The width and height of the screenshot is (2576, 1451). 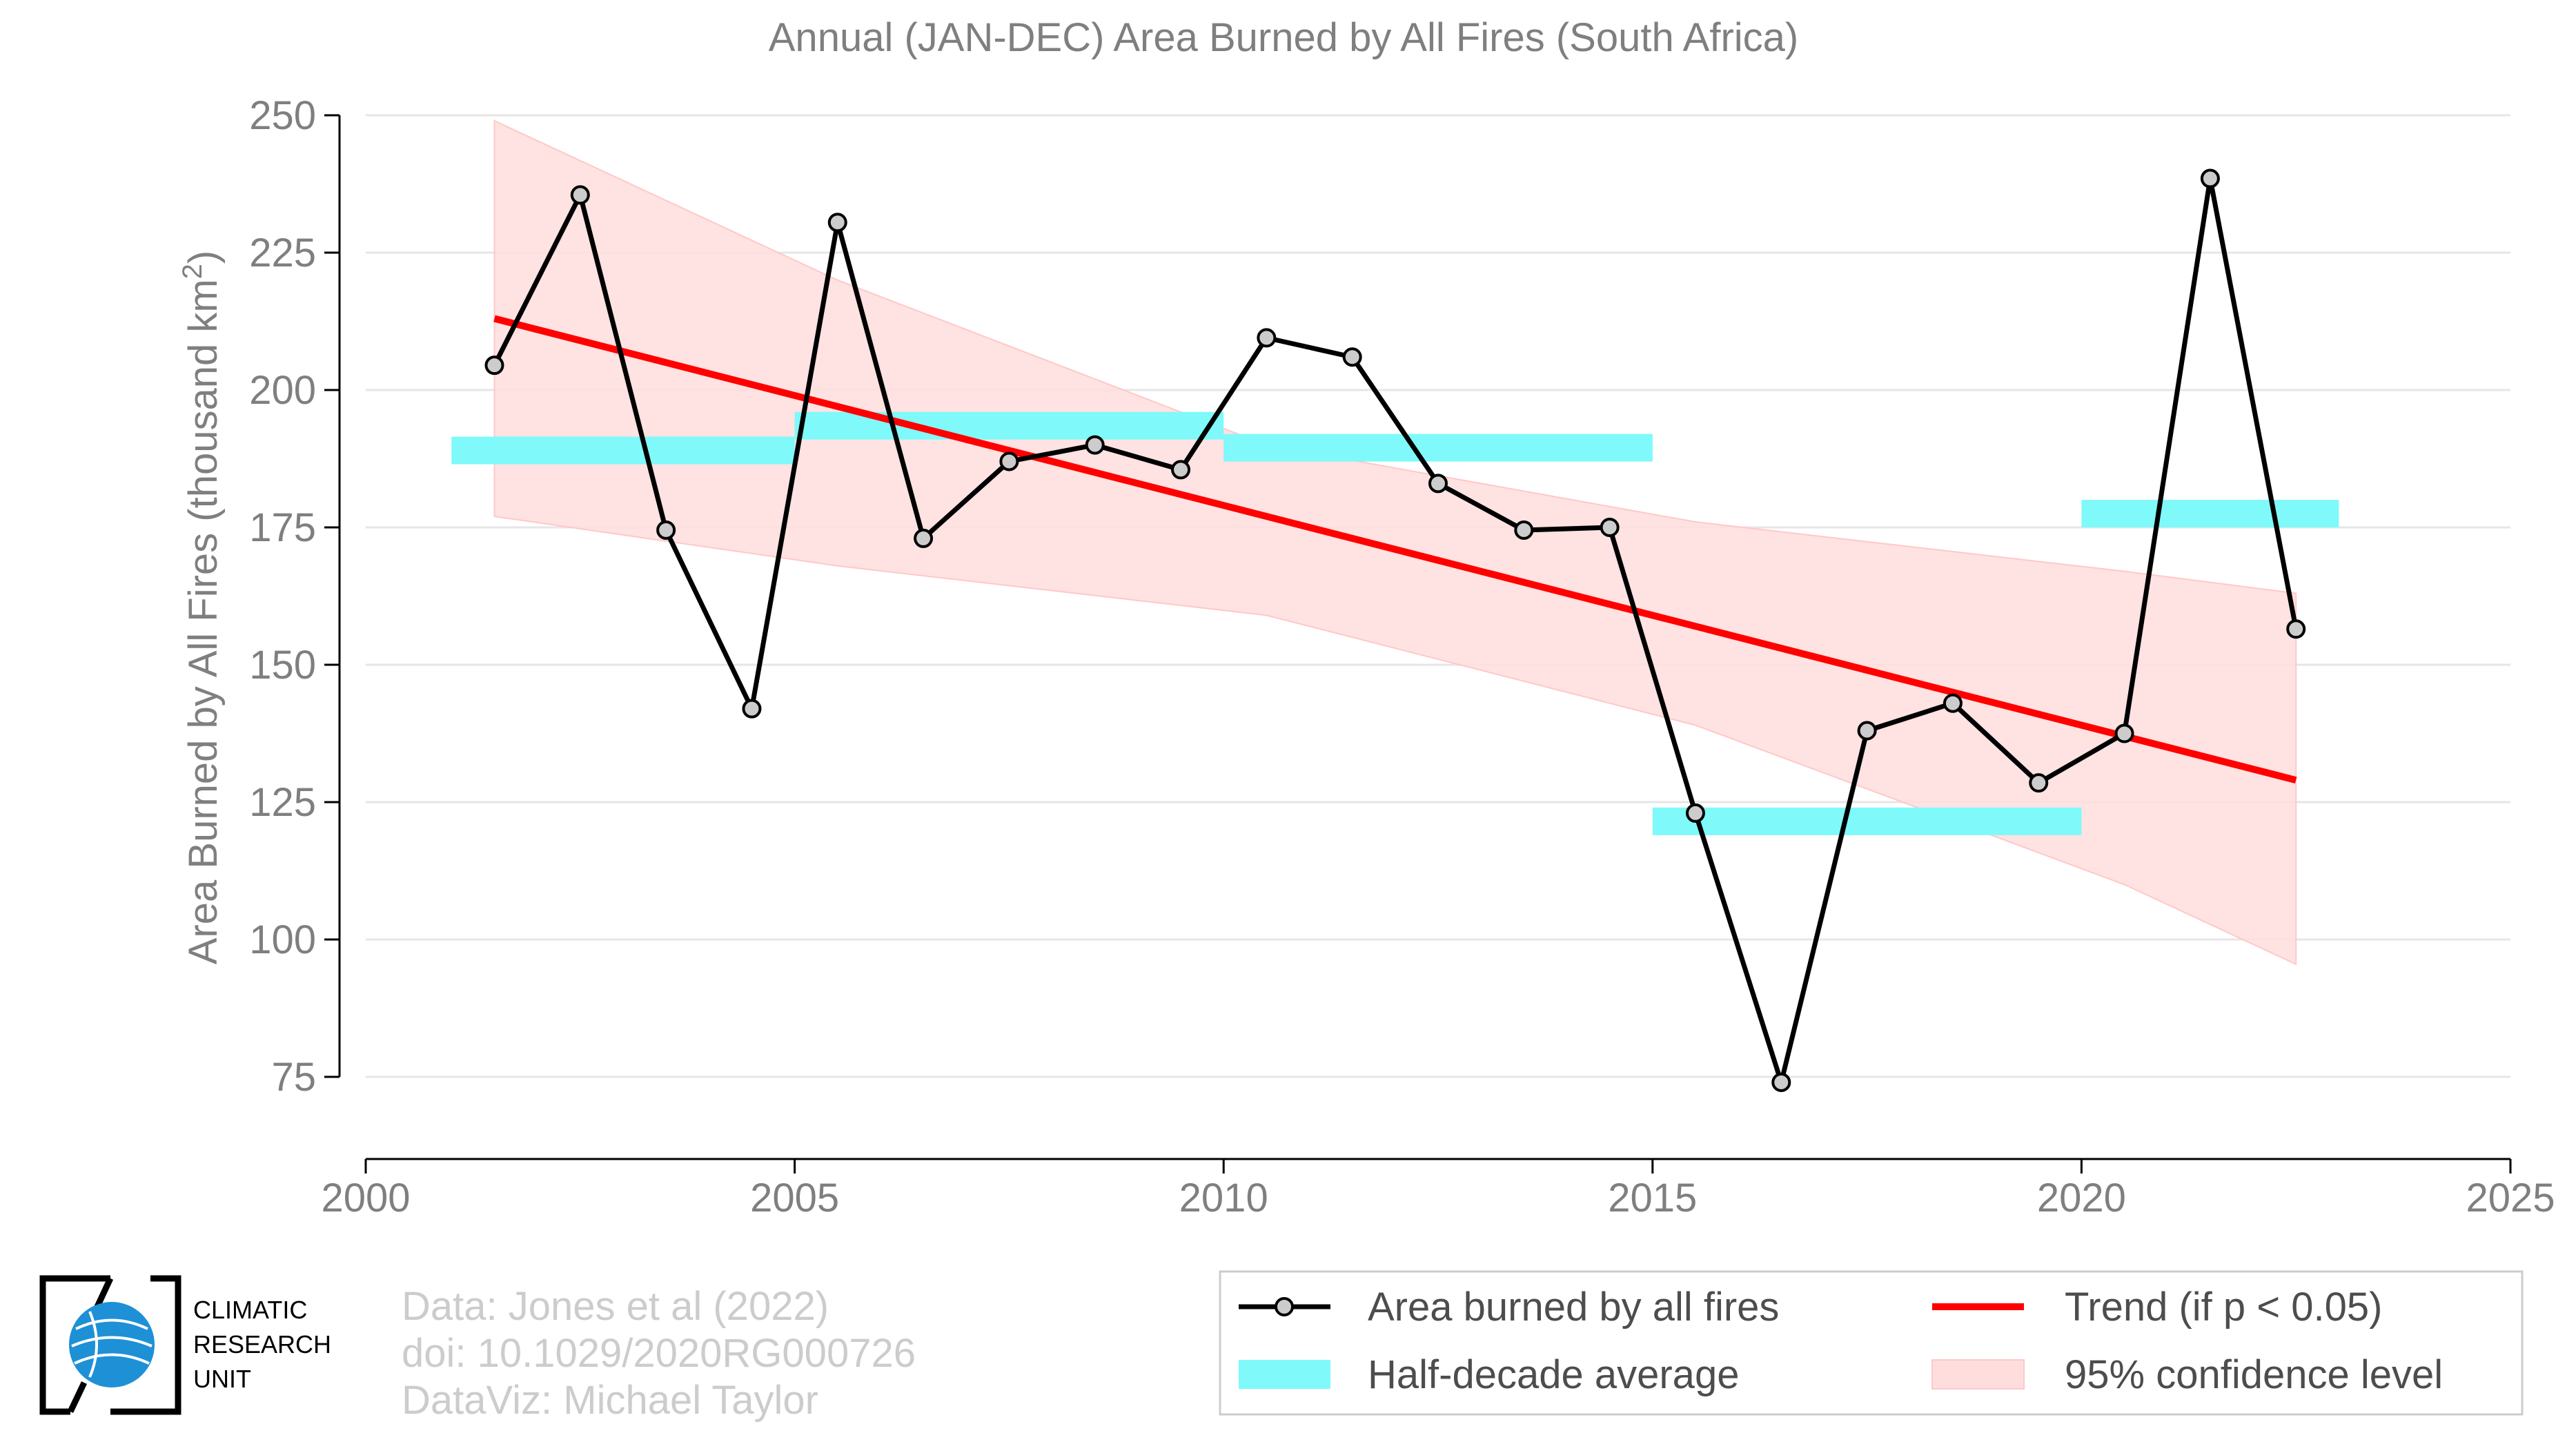 I want to click on credit-data: Data: Jones et al (2022), so click(x=615, y=1307).